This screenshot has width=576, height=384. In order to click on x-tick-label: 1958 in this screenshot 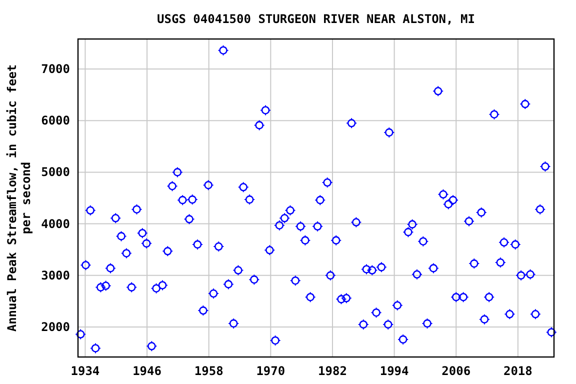, I will do `click(209, 371)`.